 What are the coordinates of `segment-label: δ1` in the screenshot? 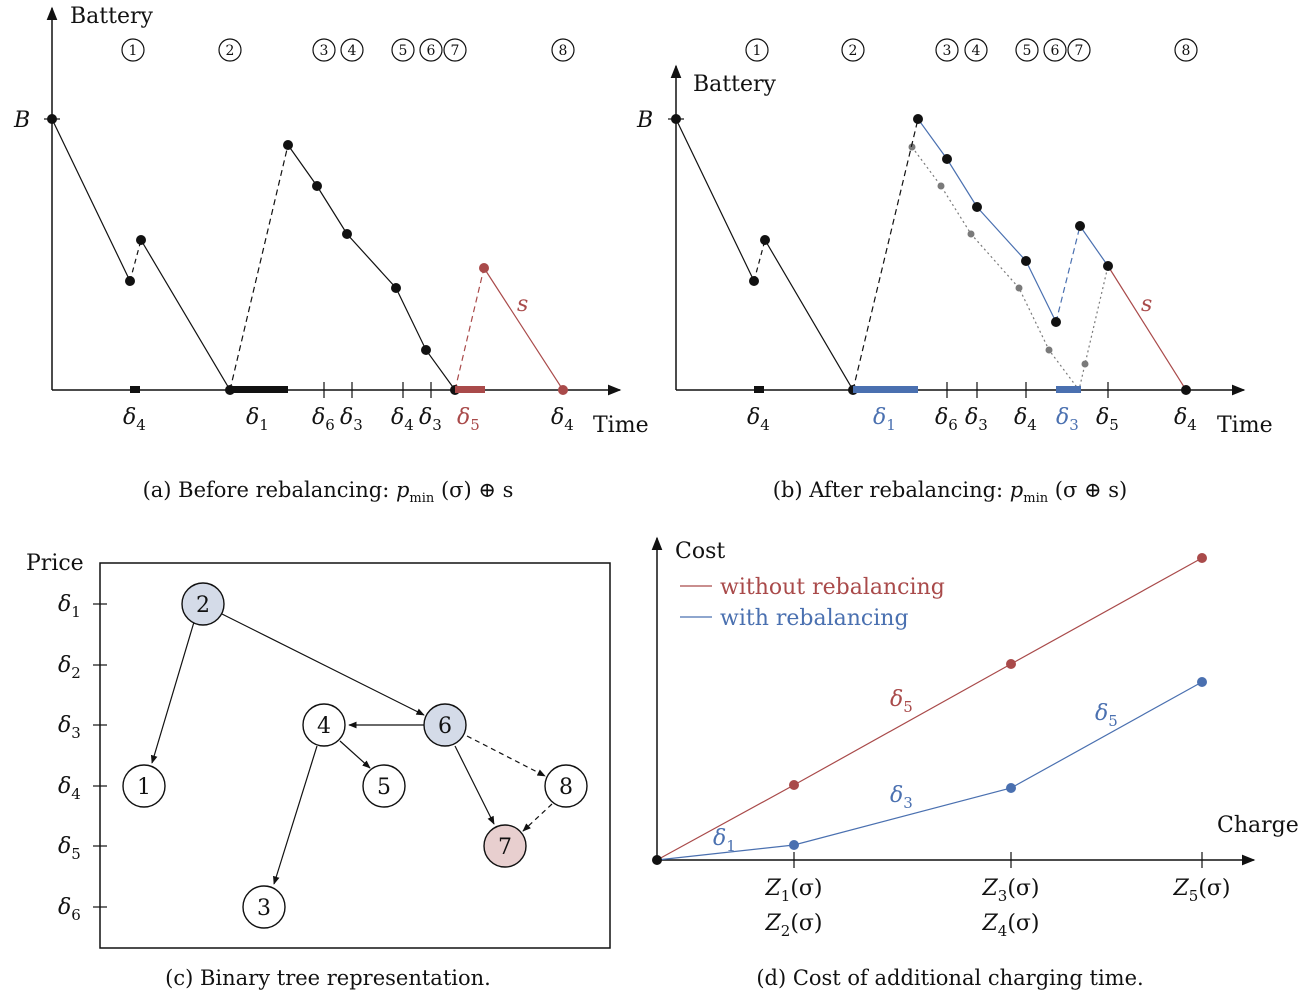 It's located at (724, 840).